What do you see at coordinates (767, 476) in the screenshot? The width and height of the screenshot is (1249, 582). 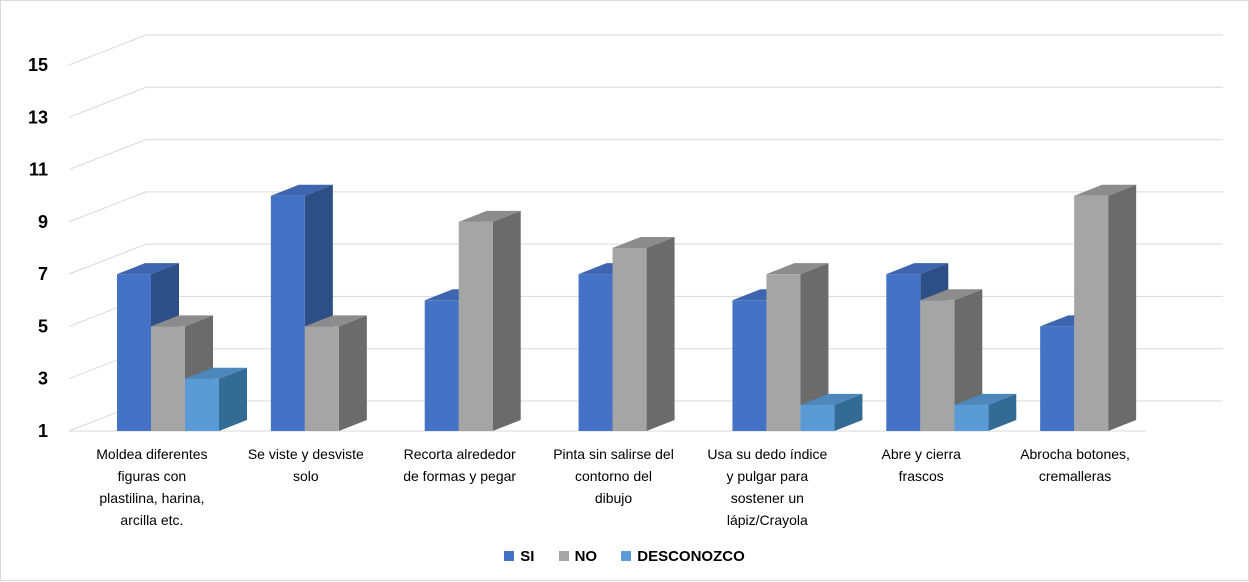 I see `x-tick-label: y pulgar para` at bounding box center [767, 476].